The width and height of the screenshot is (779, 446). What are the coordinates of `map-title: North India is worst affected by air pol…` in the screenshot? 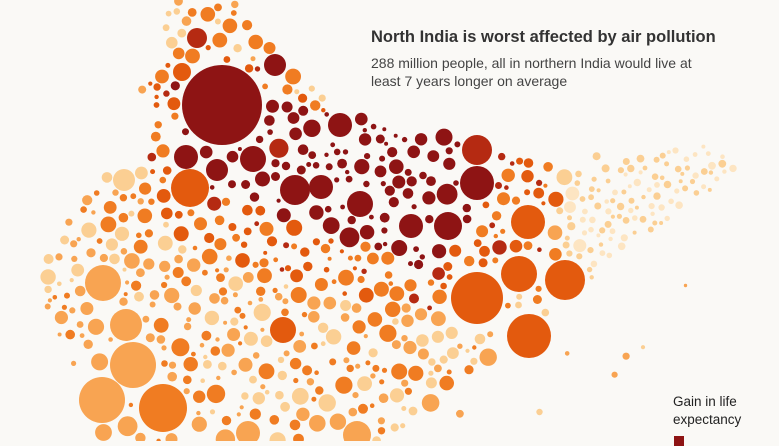 It's located at (543, 37).